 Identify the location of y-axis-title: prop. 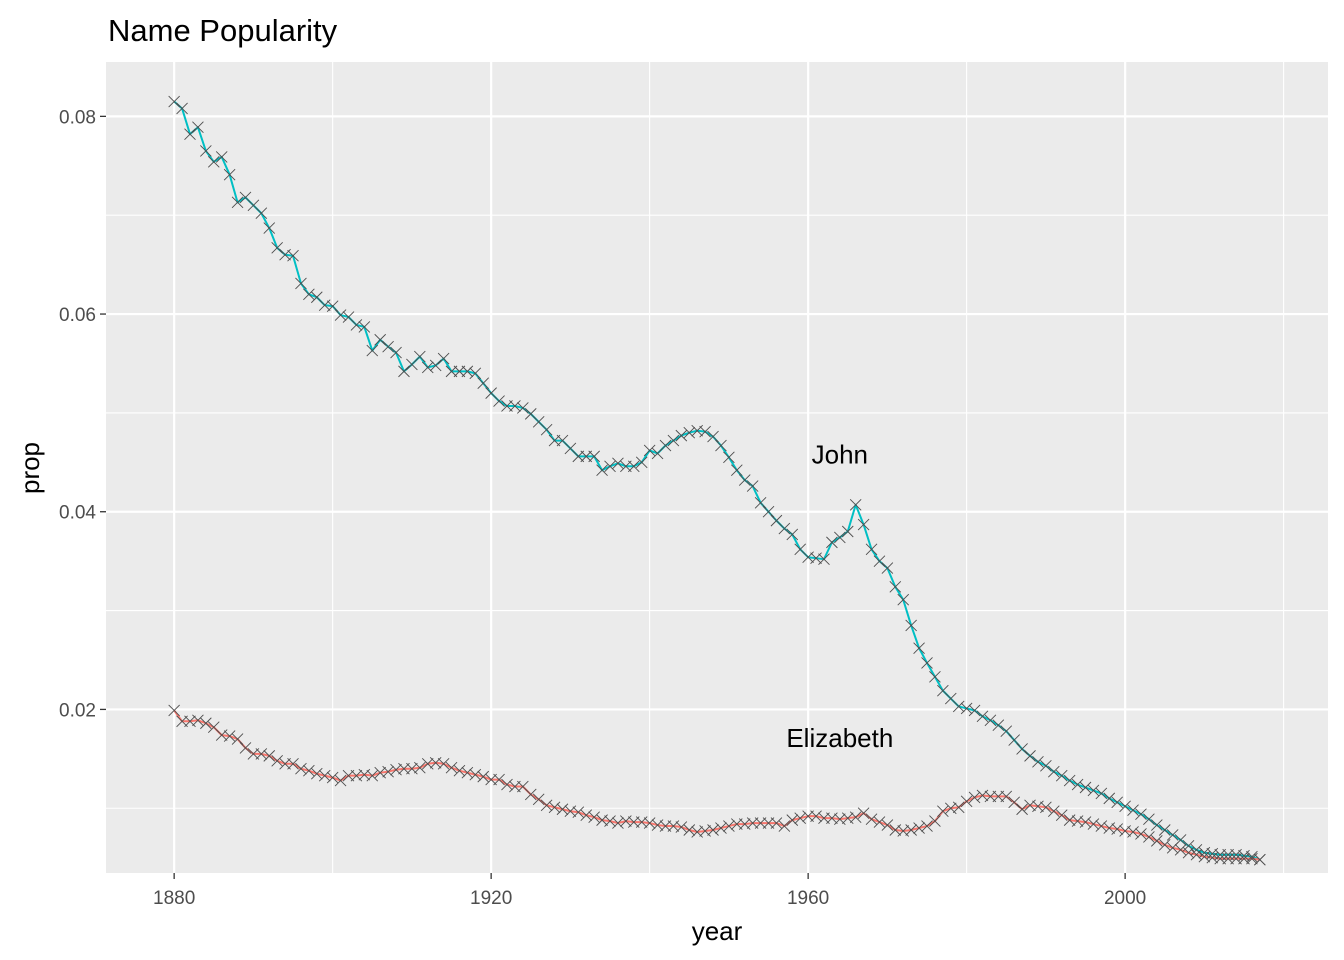
(30, 468).